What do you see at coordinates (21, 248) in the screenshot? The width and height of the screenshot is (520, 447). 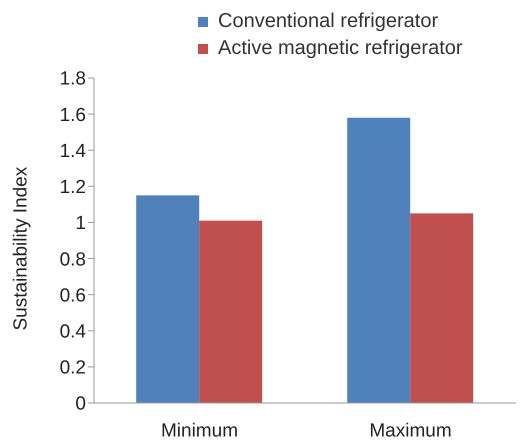 I see `y-axis-title: Sustainability Index` at bounding box center [21, 248].